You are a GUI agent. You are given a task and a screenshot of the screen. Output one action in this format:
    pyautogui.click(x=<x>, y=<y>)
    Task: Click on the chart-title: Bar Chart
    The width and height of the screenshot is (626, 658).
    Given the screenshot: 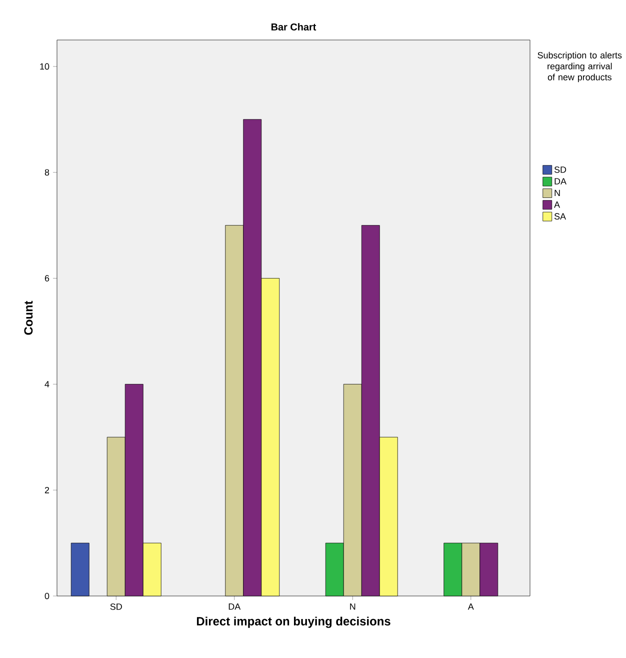 What is the action you would take?
    pyautogui.click(x=293, y=26)
    